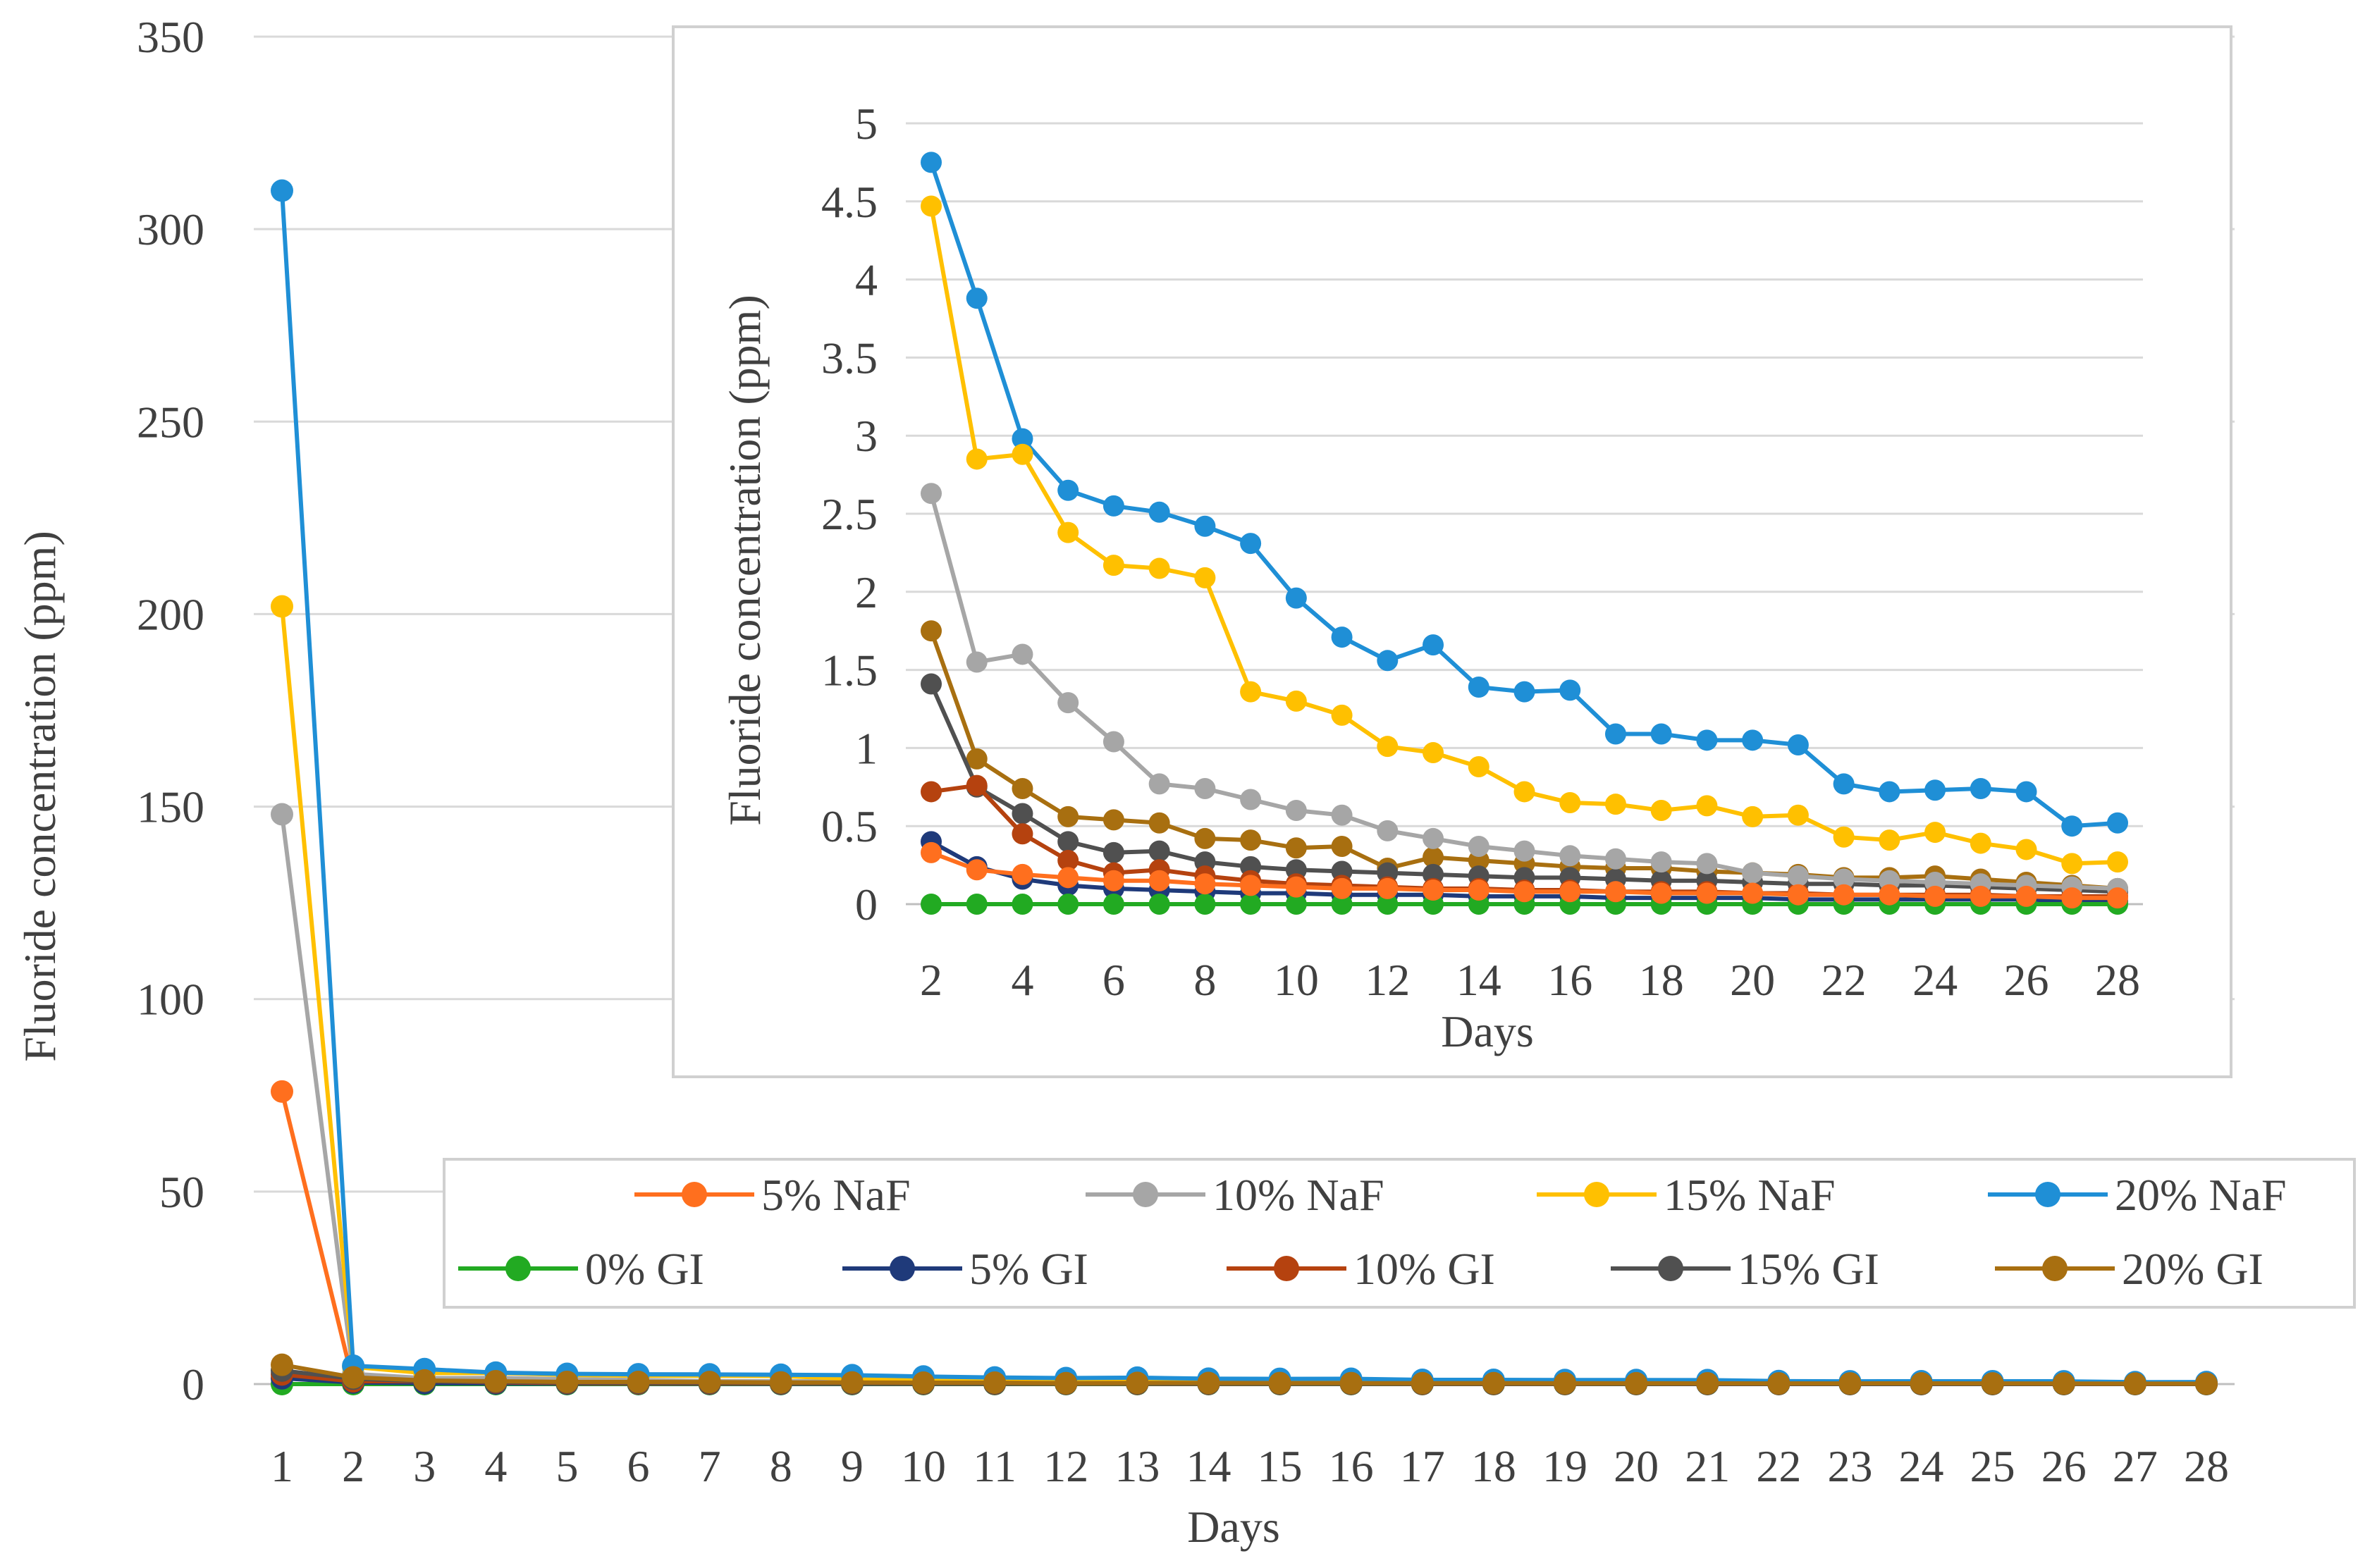 The height and width of the screenshot is (1568, 2365). Describe the element at coordinates (2129, 1269) in the screenshot. I see `legend-entry-20pct-gi: 20% GI` at that location.